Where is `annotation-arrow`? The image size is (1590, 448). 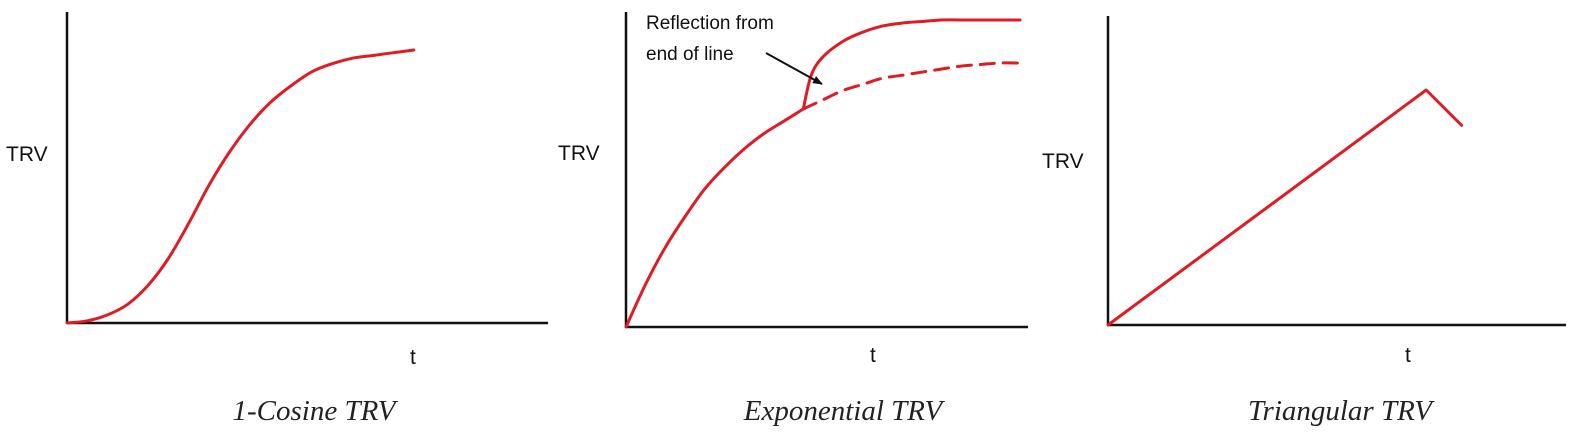
annotation-arrow is located at coordinates (794, 68).